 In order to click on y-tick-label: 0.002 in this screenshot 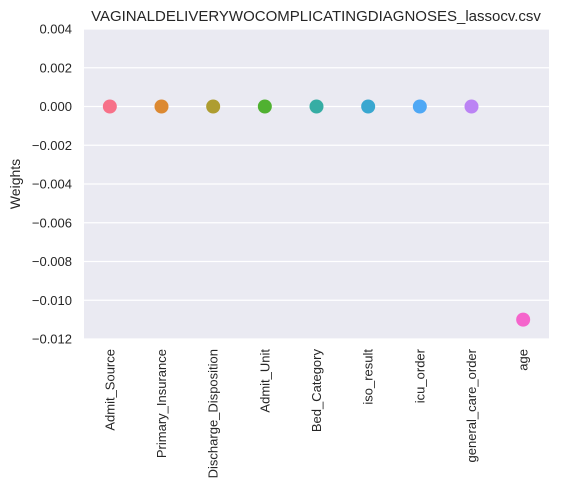, I will do `click(55, 67)`.